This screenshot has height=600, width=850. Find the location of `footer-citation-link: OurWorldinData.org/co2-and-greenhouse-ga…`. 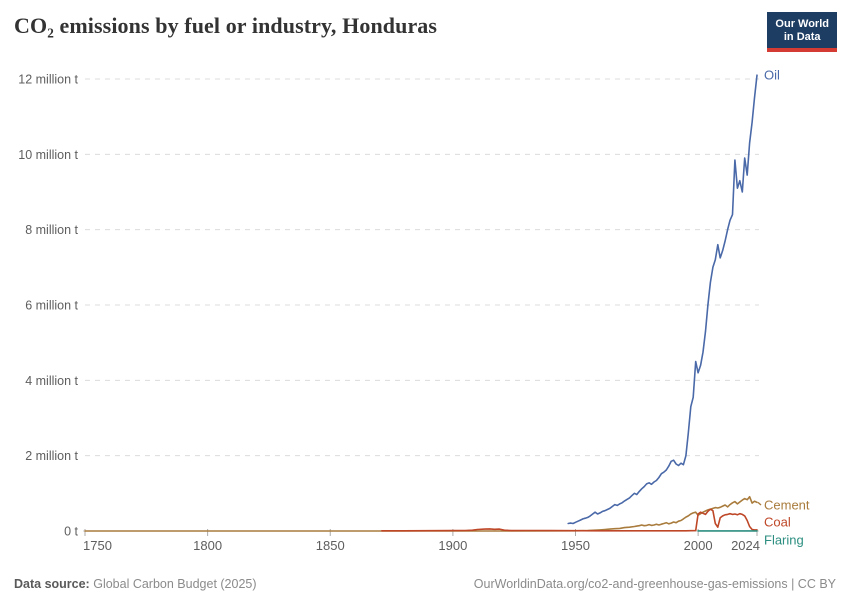

footer-citation-link: OurWorldinData.org/co2-and-greenhouse-ga… is located at coordinates (654, 584).